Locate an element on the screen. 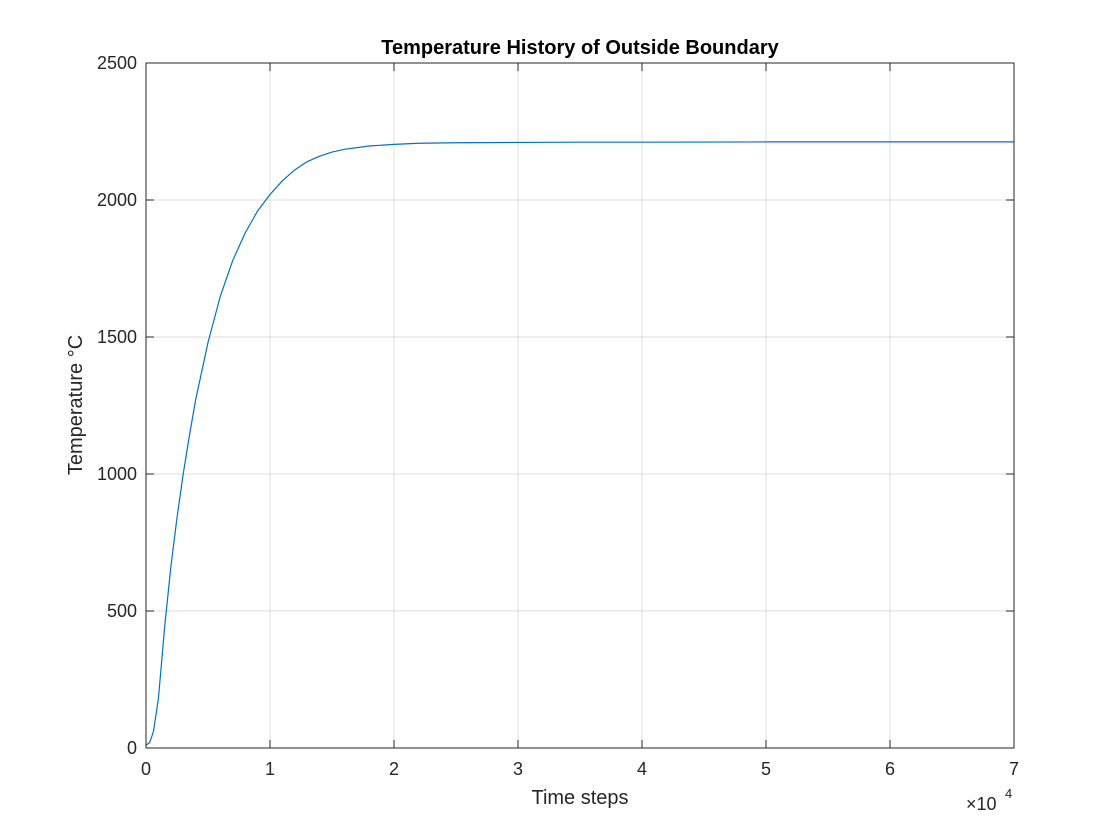 The height and width of the screenshot is (840, 1120). x-tick-label: 7 is located at coordinates (1014, 769).